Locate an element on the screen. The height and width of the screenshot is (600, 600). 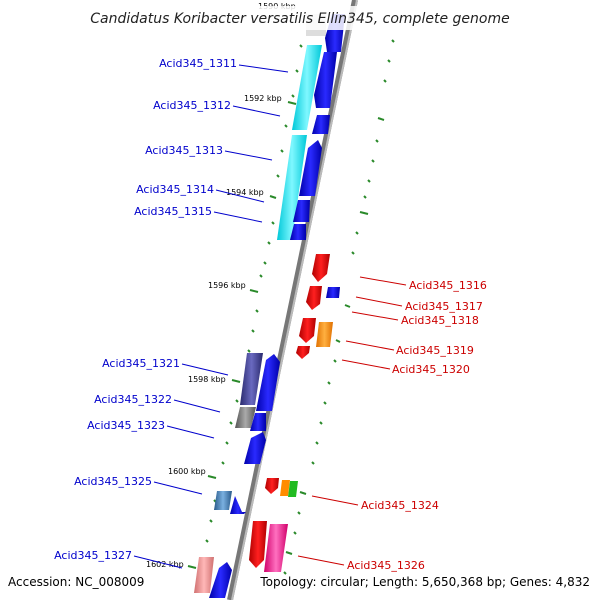
feature-acid345-1324-green is located at coordinates (293, 489).